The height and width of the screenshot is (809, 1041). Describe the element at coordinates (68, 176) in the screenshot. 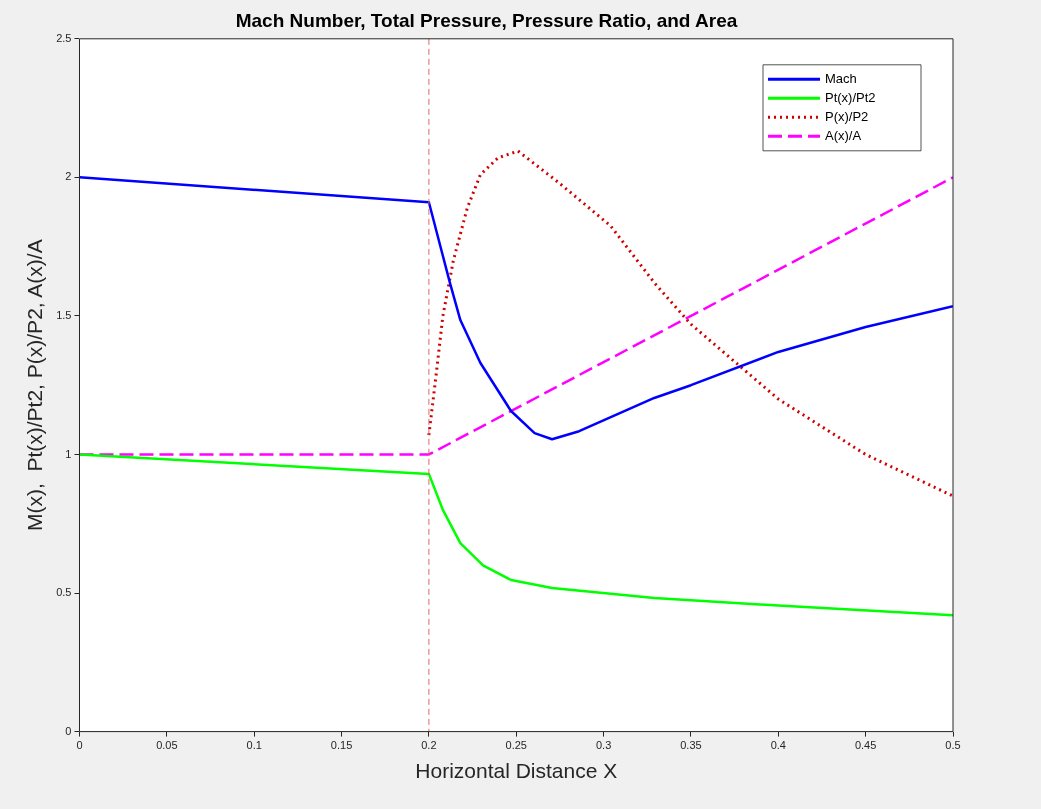

I see `y-tick-label: 2` at that location.